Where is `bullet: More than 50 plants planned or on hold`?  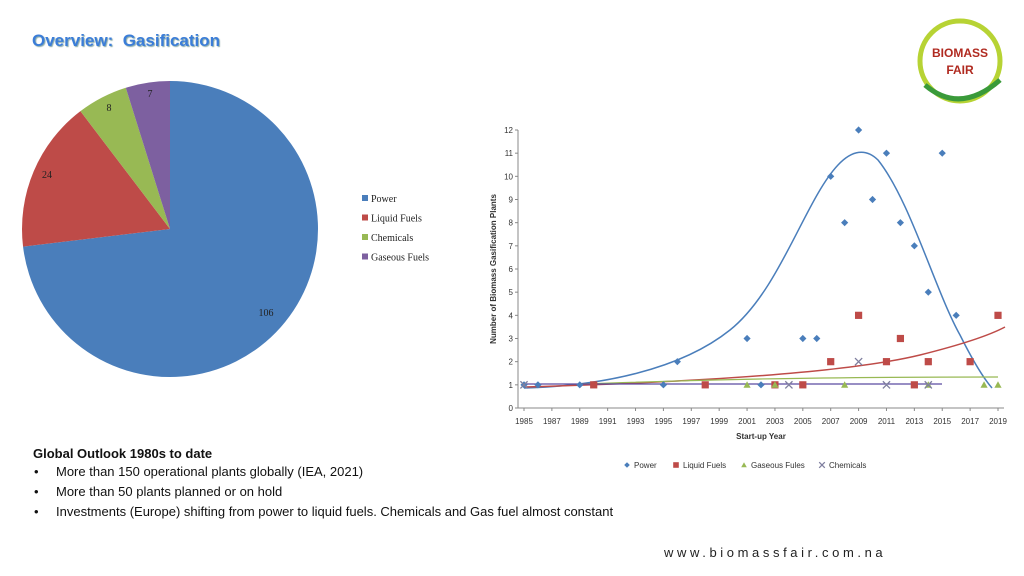
bullet: More than 50 plants planned or on hold is located at coordinates (323, 491).